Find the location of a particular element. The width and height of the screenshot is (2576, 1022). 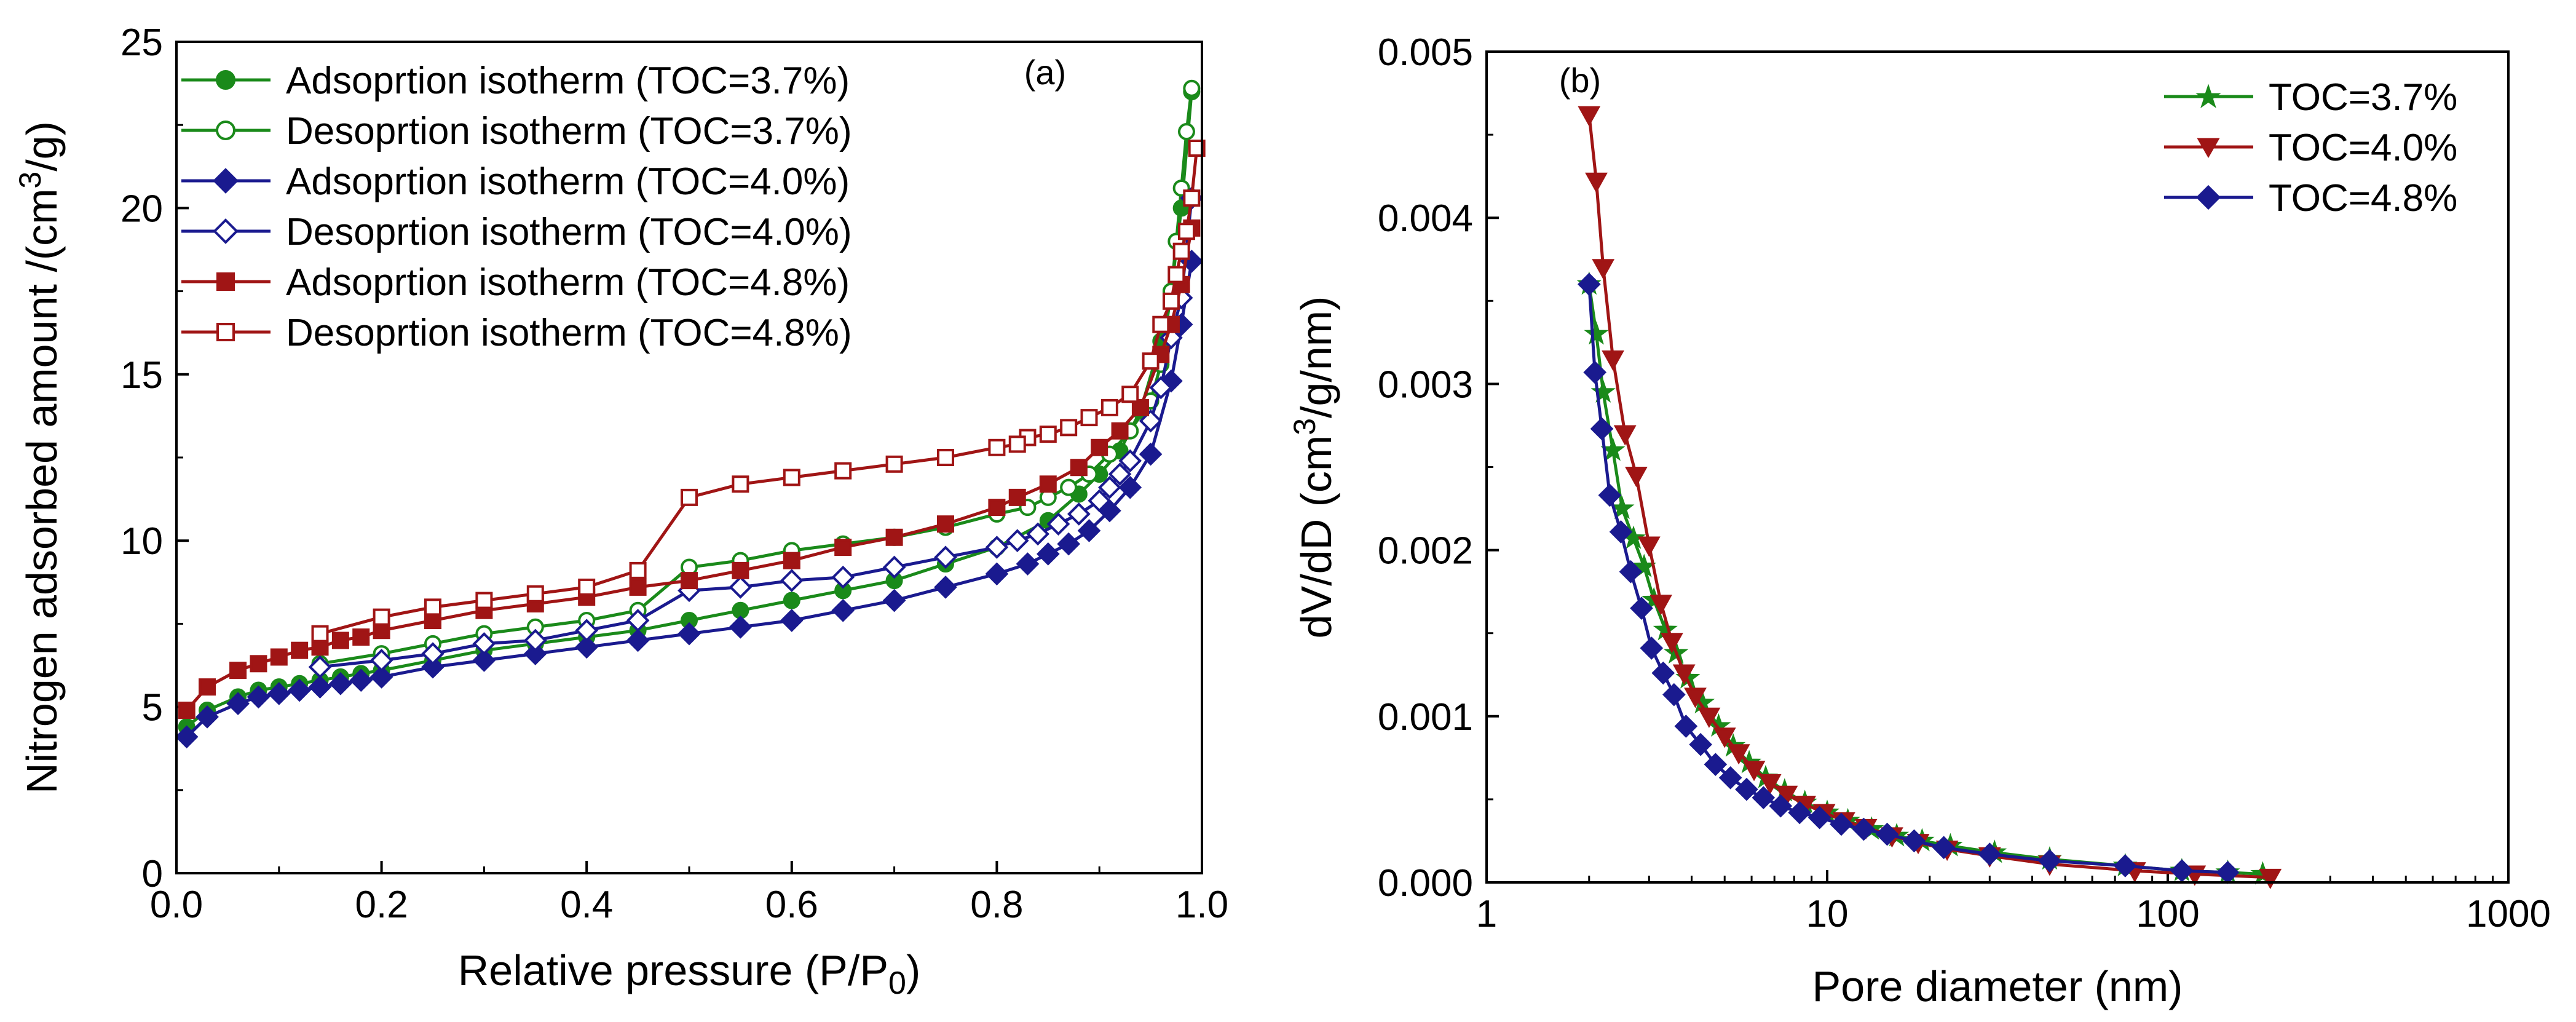

x-tick-label: 0.4 is located at coordinates (586, 905).